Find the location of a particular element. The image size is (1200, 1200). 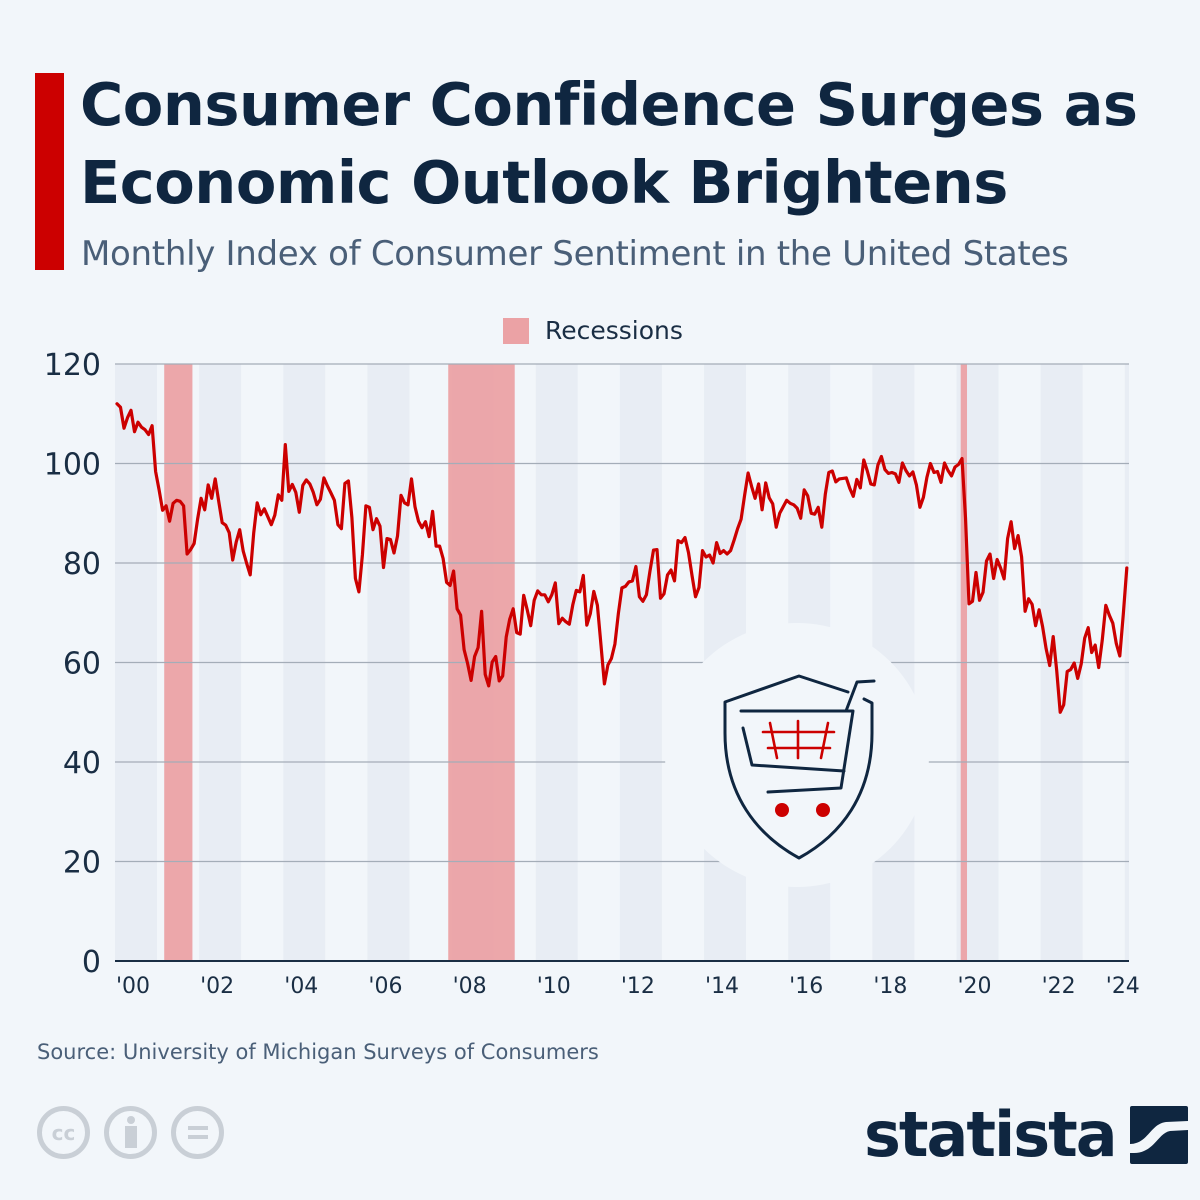

x-tick-label: '08 is located at coordinates (470, 986).